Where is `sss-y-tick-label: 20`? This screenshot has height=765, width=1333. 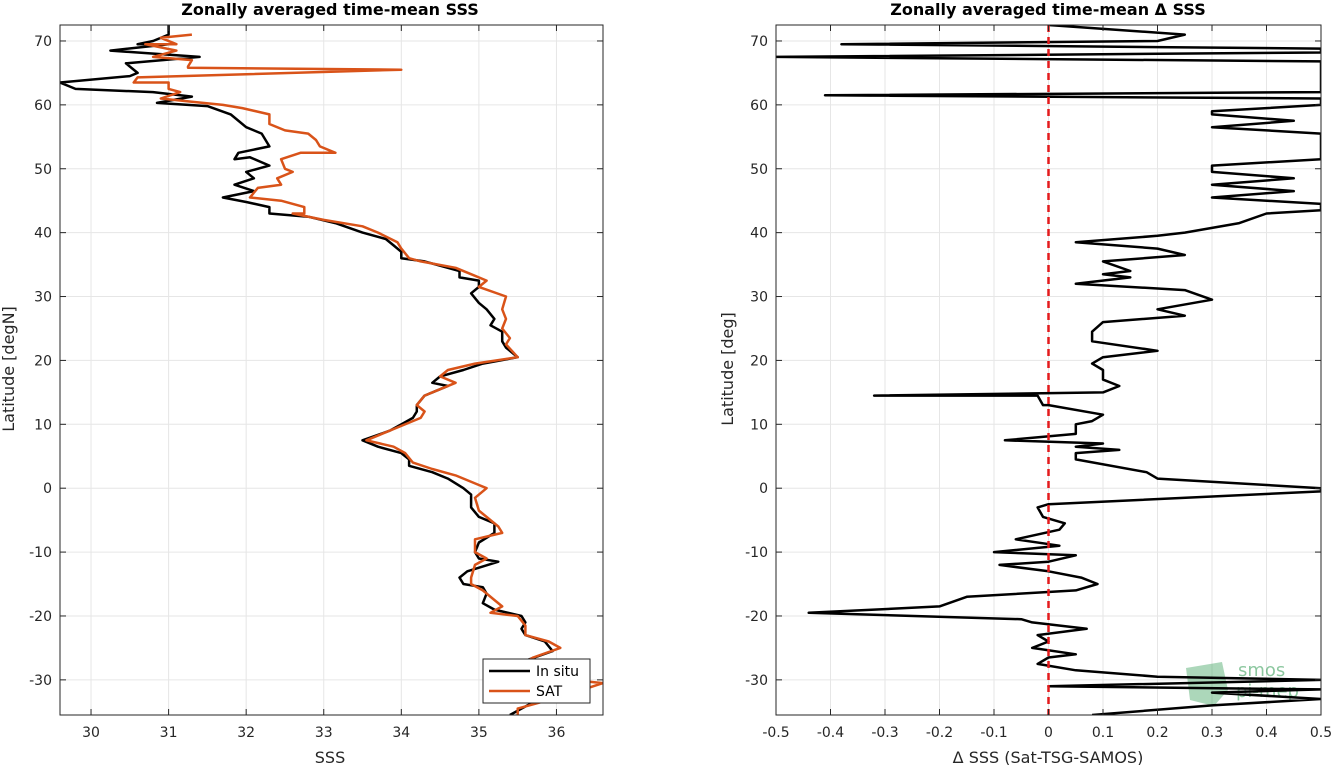 sss-y-tick-label: 20 is located at coordinates (43, 361).